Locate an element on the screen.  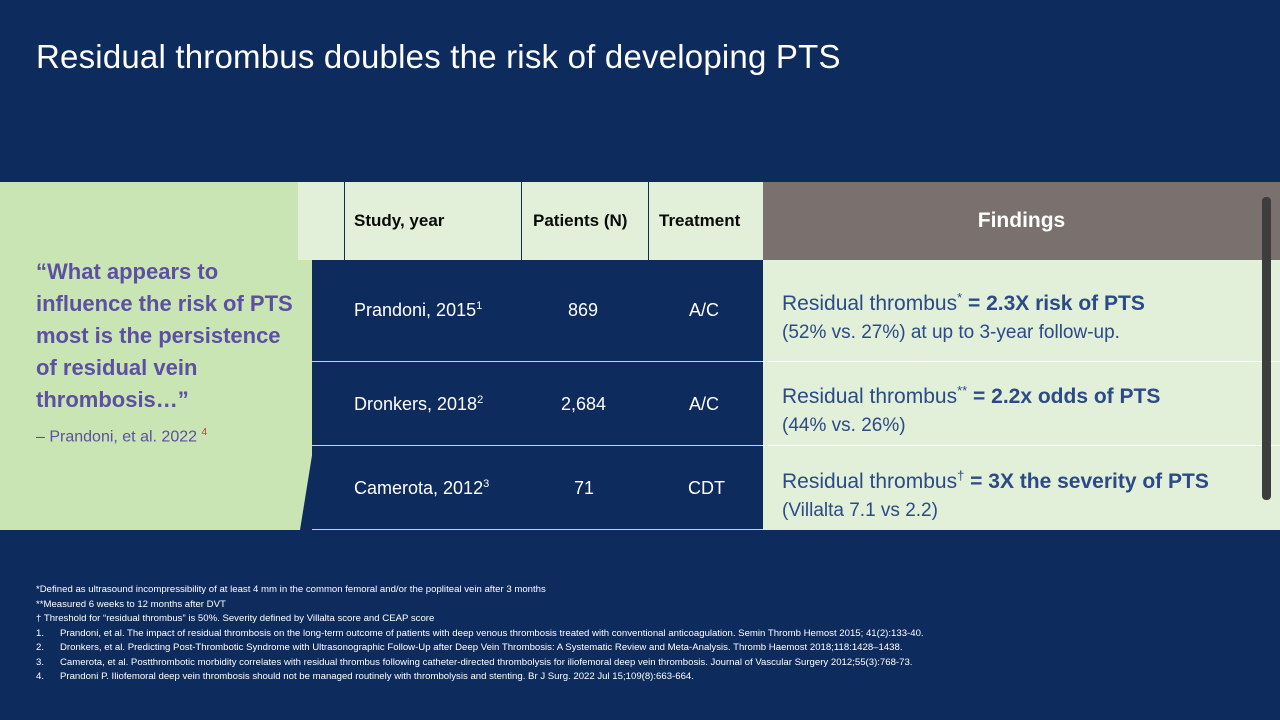
quote-attribution-ref: 4 is located at coordinates (204, 432).